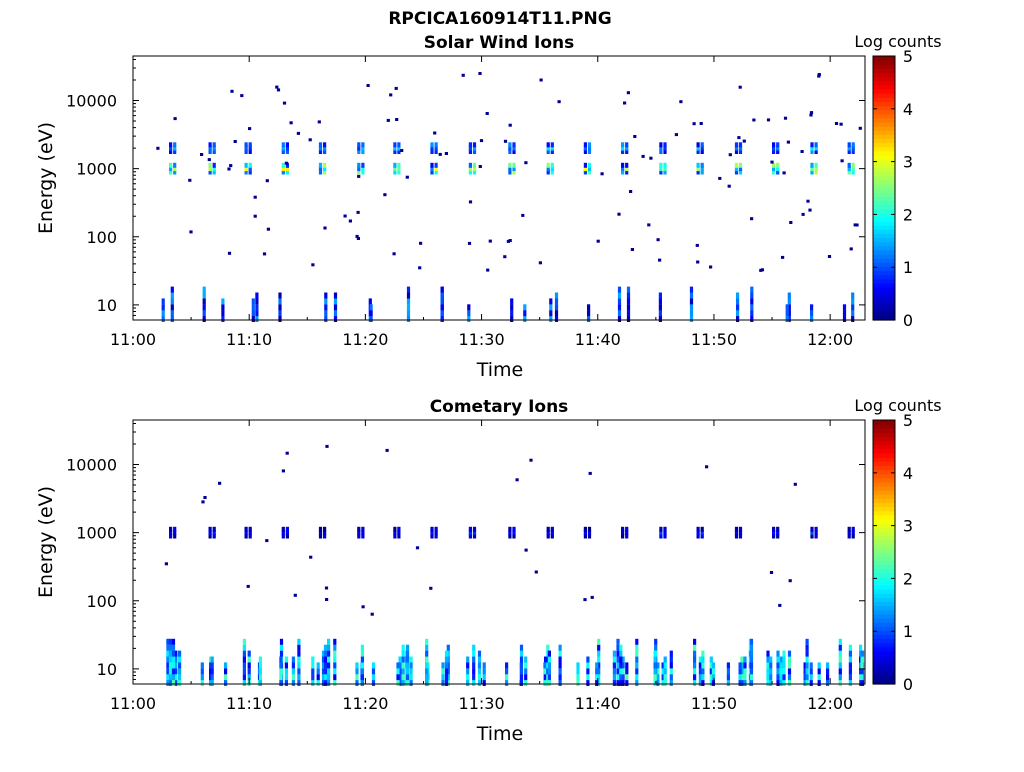  What do you see at coordinates (908, 320) in the screenshot?
I see `colorbar-tick-label: 0` at bounding box center [908, 320].